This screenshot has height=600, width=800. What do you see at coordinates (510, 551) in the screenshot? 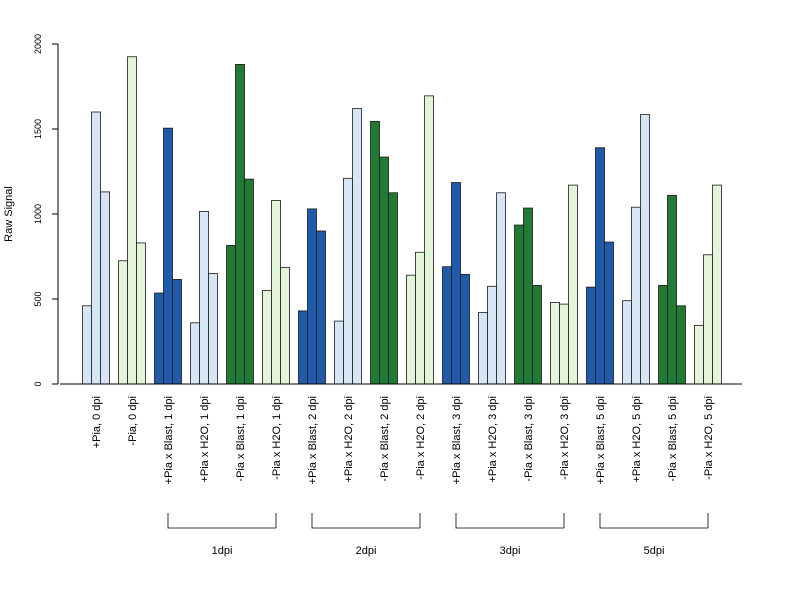
I see `group-label: 3dpi` at bounding box center [510, 551].